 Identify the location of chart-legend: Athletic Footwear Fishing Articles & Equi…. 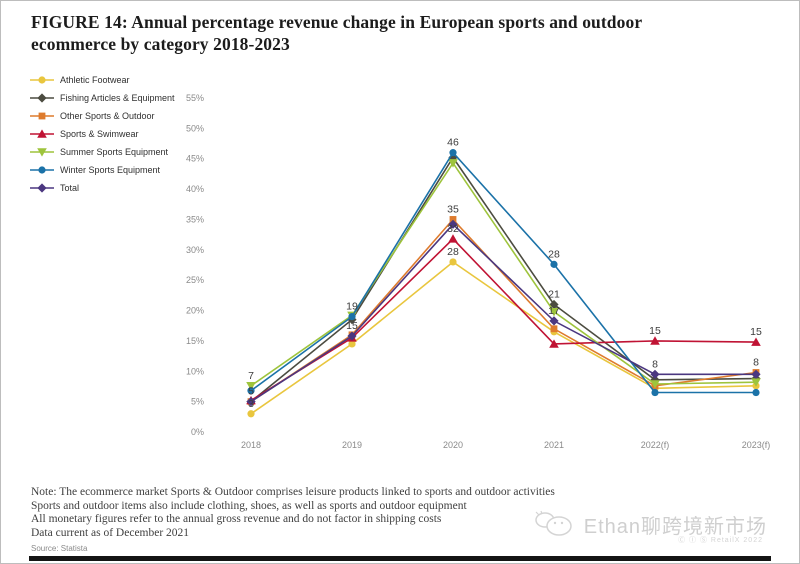
(102, 133).